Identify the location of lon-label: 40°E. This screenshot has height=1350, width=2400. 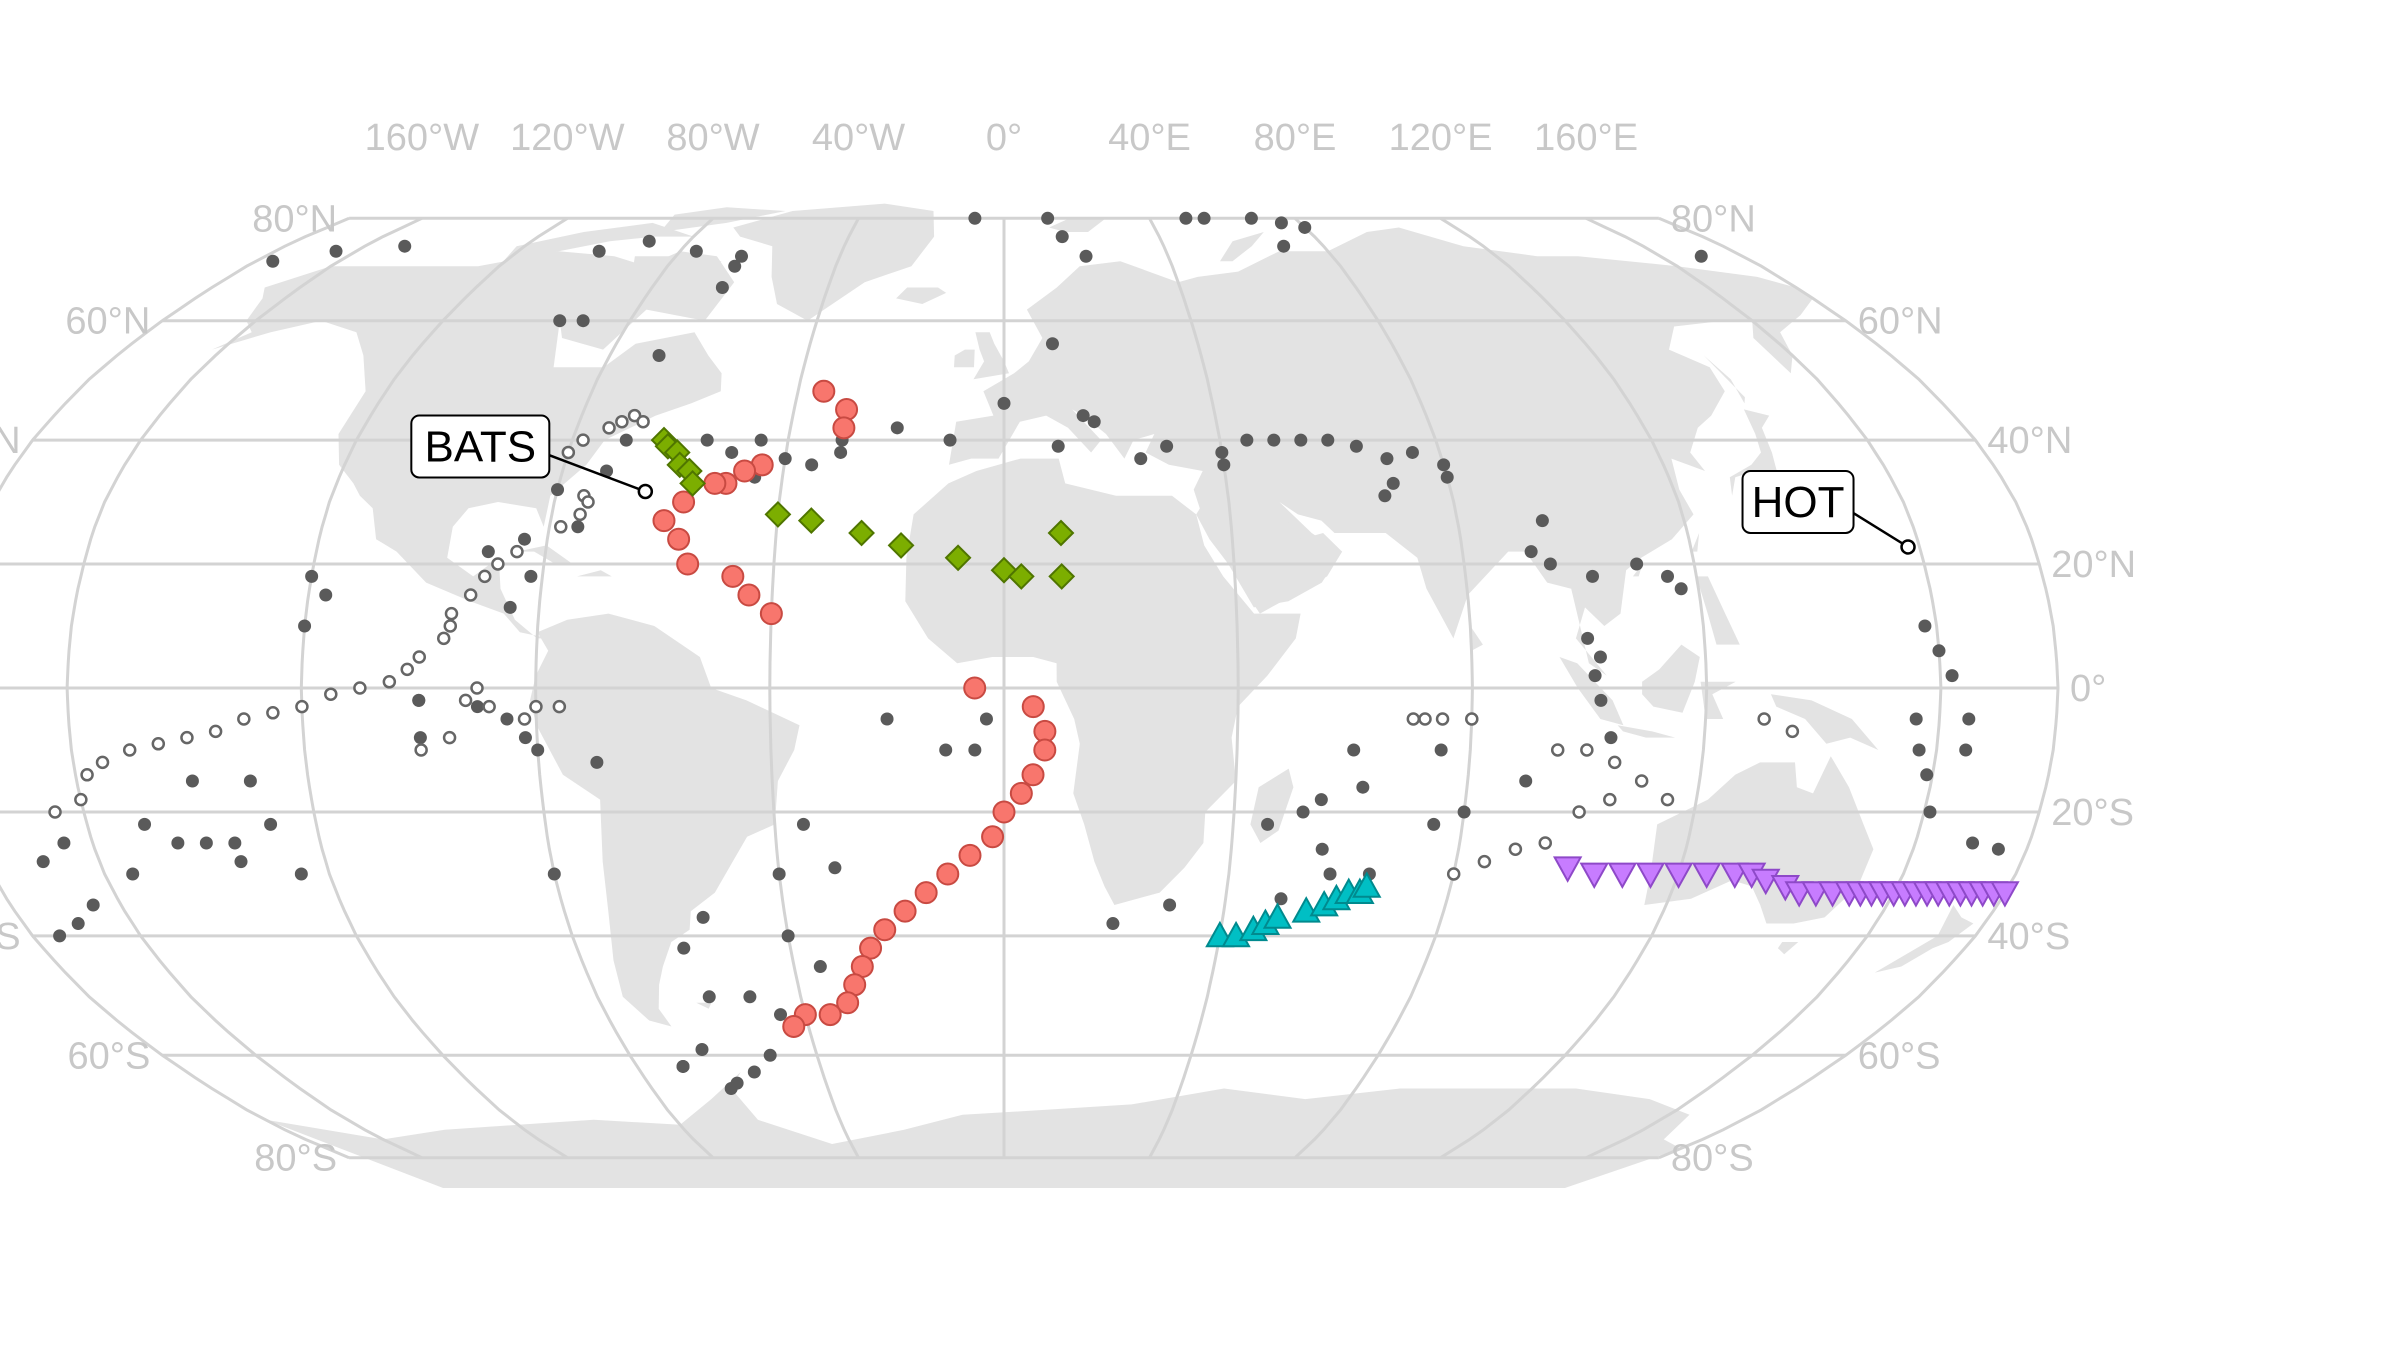
(1149, 138).